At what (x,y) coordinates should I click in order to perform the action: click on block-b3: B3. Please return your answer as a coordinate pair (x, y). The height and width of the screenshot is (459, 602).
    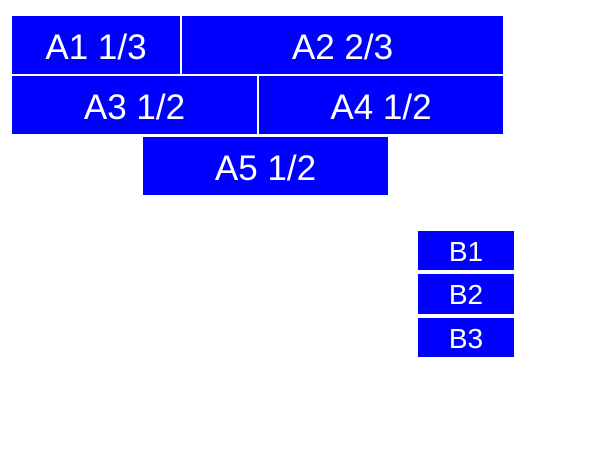
    Looking at the image, I should click on (466, 337).